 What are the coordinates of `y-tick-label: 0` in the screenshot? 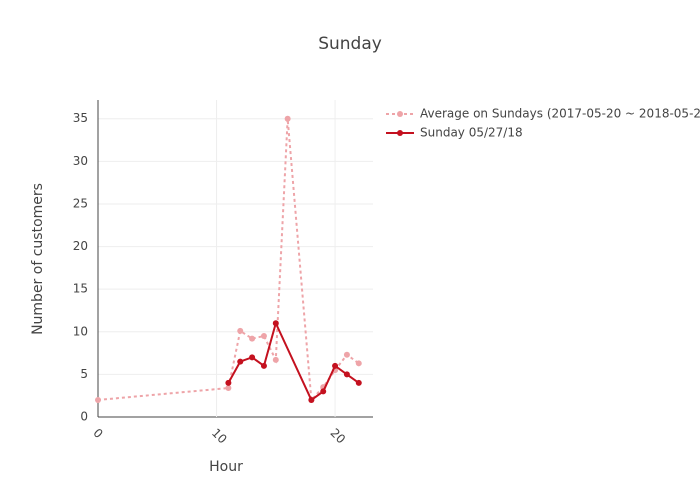 It's located at (84, 417).